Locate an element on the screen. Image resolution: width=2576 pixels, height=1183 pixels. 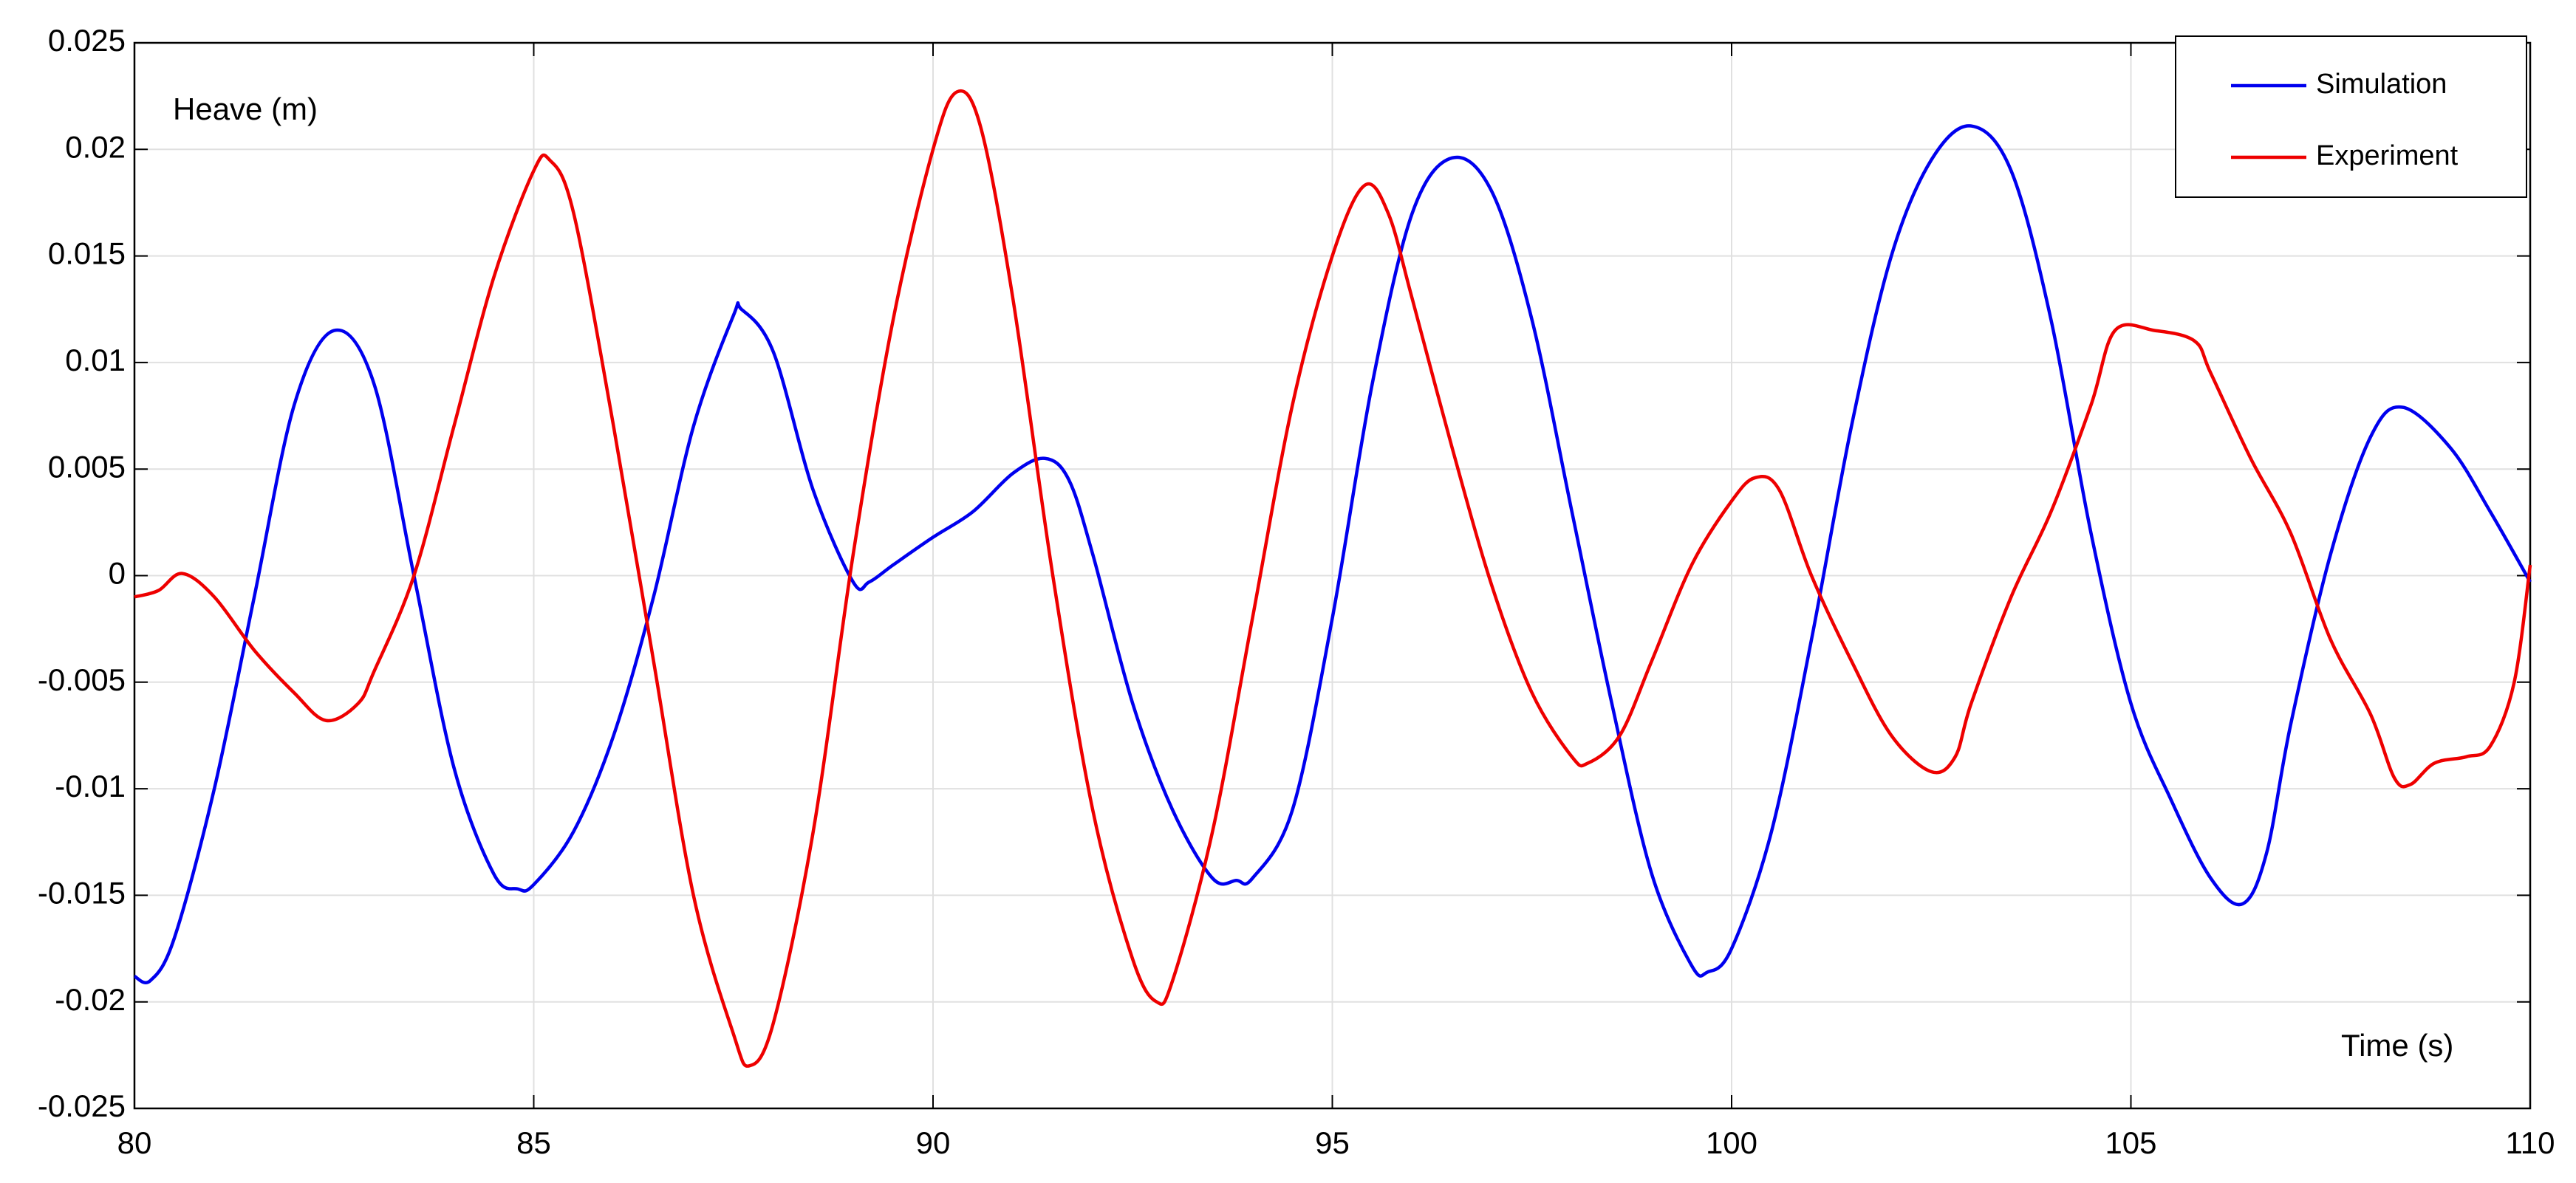
y-tick-label: -0.02 is located at coordinates (90, 999).